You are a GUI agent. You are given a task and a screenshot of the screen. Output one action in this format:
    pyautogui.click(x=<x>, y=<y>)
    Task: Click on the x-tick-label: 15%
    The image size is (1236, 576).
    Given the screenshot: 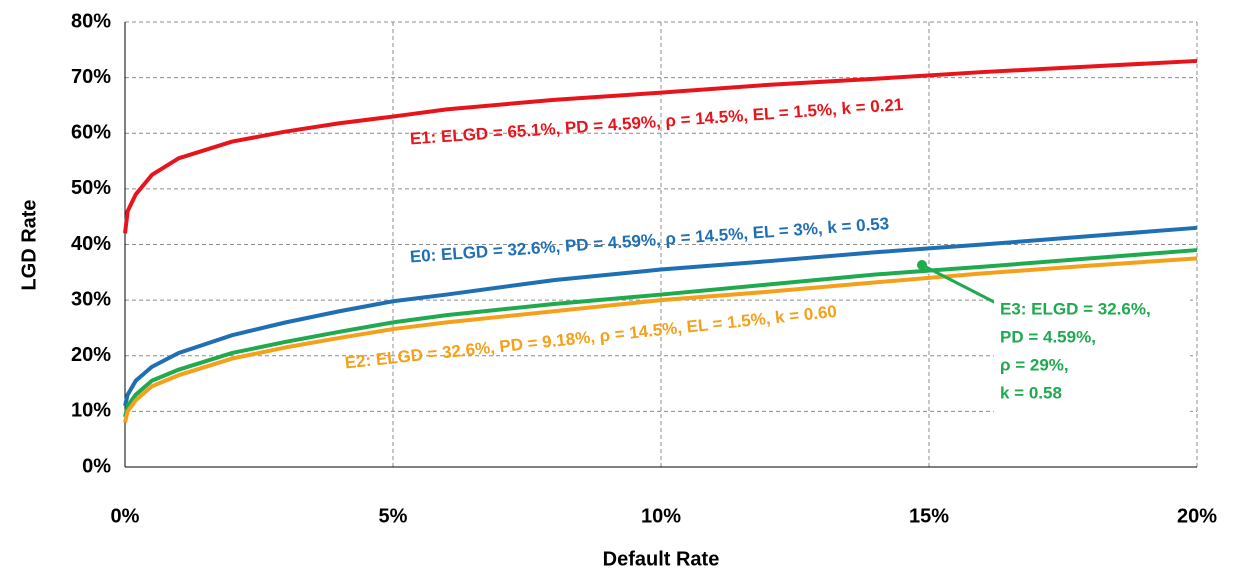 What is the action you would take?
    pyautogui.click(x=929, y=516)
    